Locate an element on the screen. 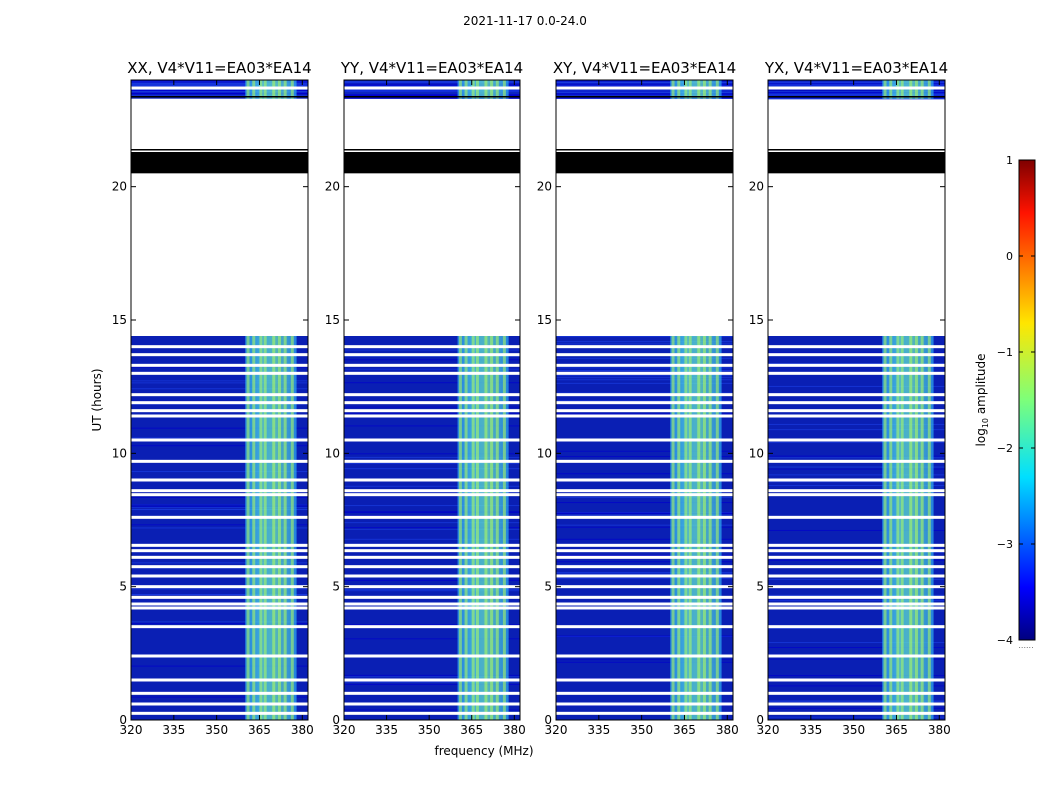 The height and width of the screenshot is (800, 1050). y-tick-label: 20 is located at coordinates (119, 187).